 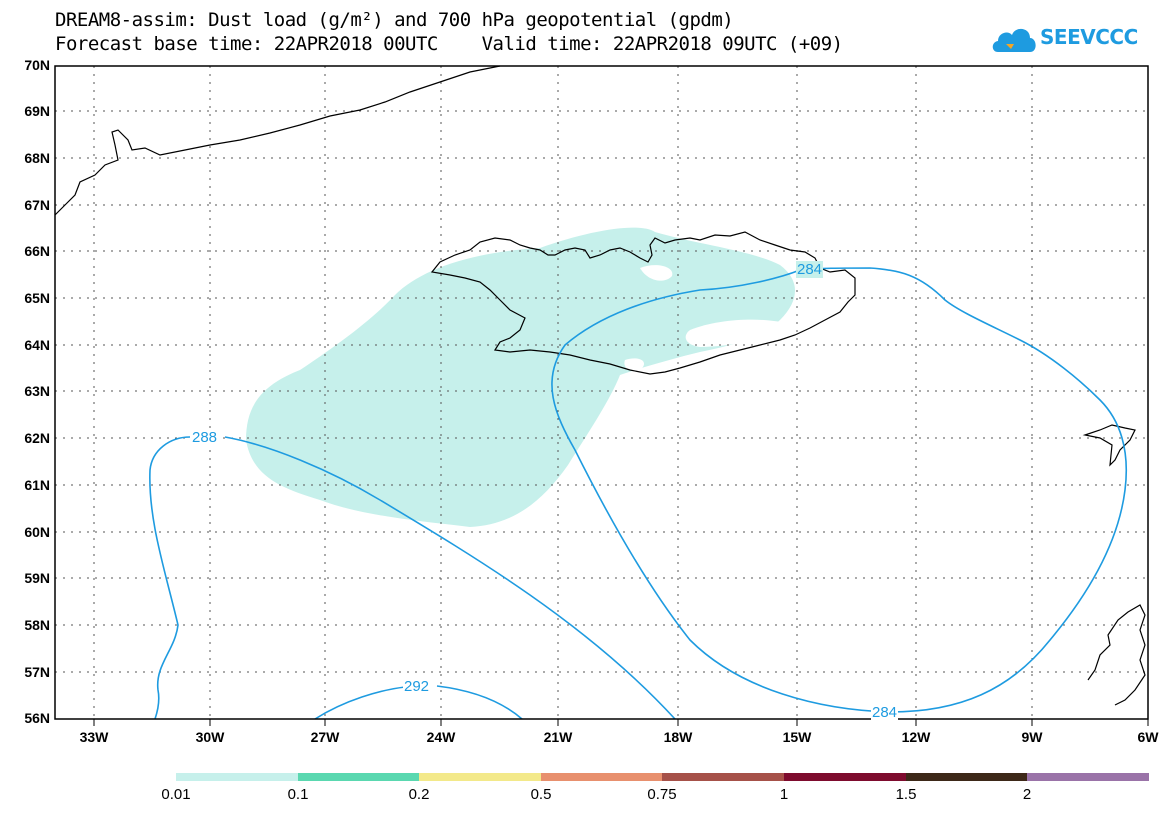 What do you see at coordinates (441, 737) in the screenshot?
I see `lon-label: 24W` at bounding box center [441, 737].